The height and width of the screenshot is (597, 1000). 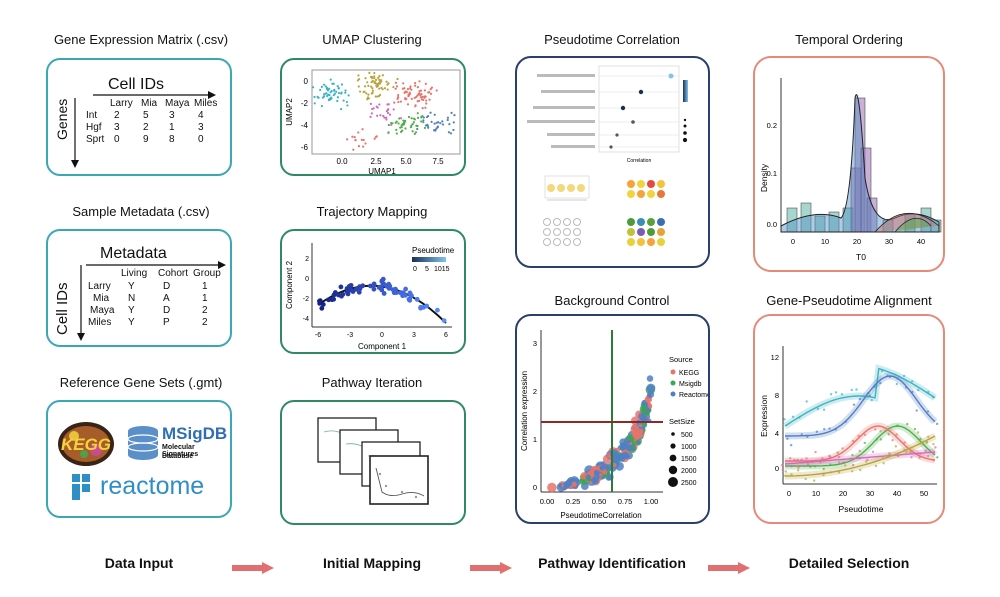 What do you see at coordinates (690, 384) in the screenshot?
I see `legend-source-label: Msigdb` at bounding box center [690, 384].